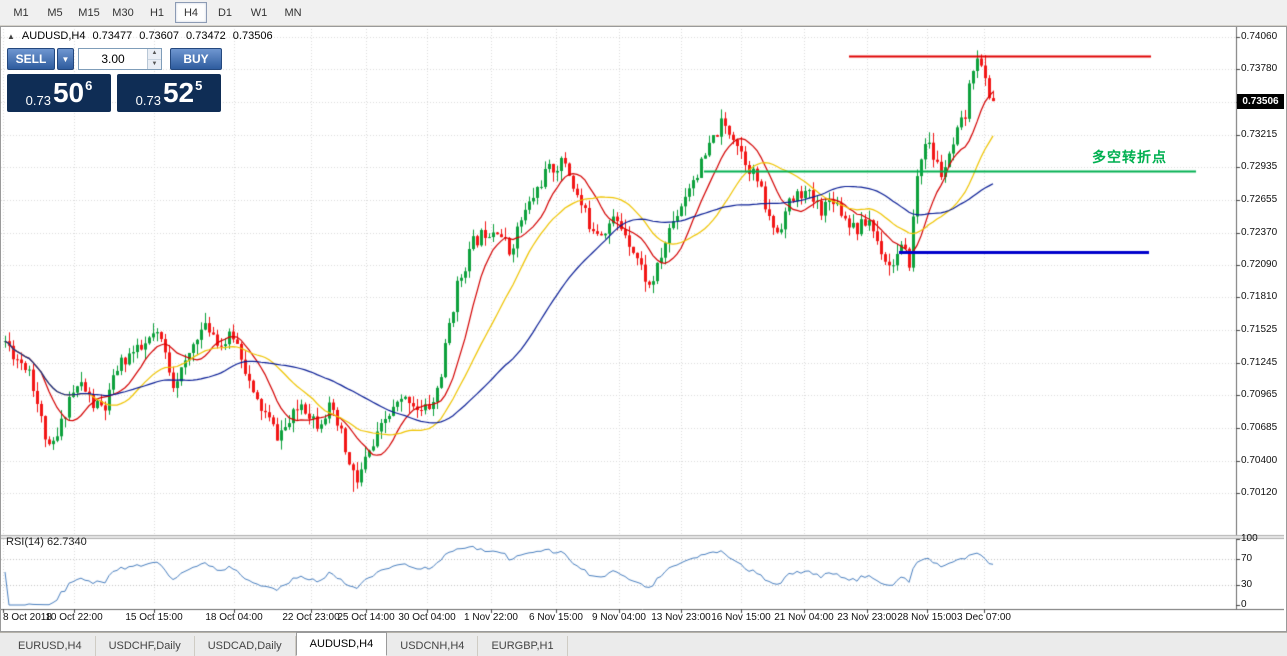 This screenshot has width=1287, height=656. Describe the element at coordinates (53, 36) in the screenshot. I see `symbol-name: AUDUSD,H4` at that location.